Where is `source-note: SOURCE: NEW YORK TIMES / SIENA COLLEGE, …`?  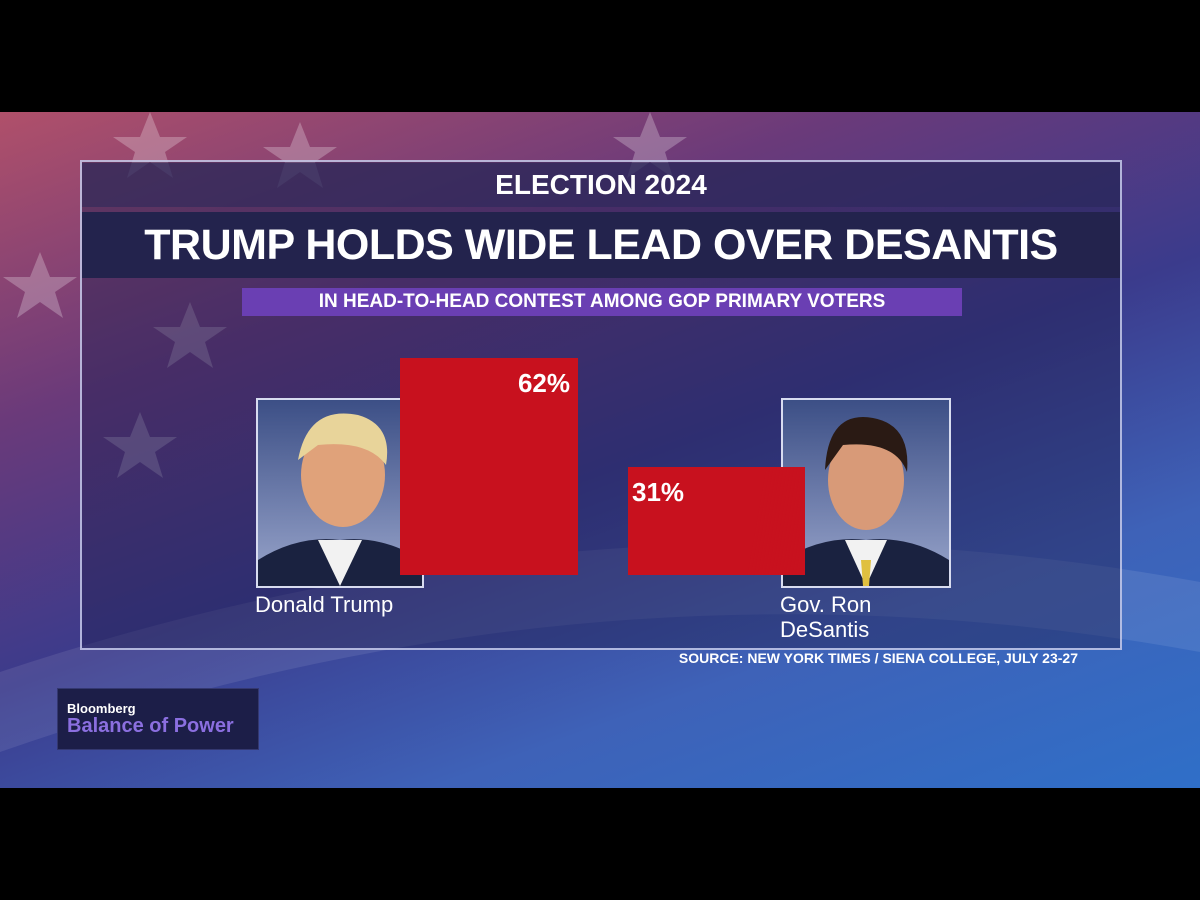 source-note: SOURCE: NEW YORK TIMES / SIENA COLLEGE, … is located at coordinates (878, 658).